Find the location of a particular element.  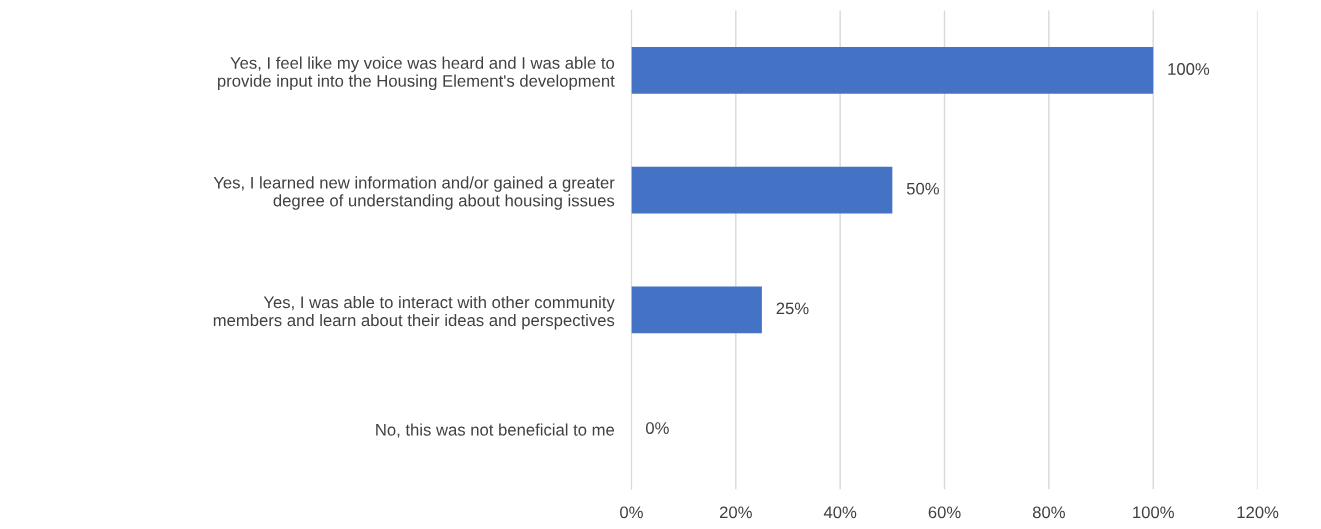

x-tick-label: 120% is located at coordinates (1258, 512).